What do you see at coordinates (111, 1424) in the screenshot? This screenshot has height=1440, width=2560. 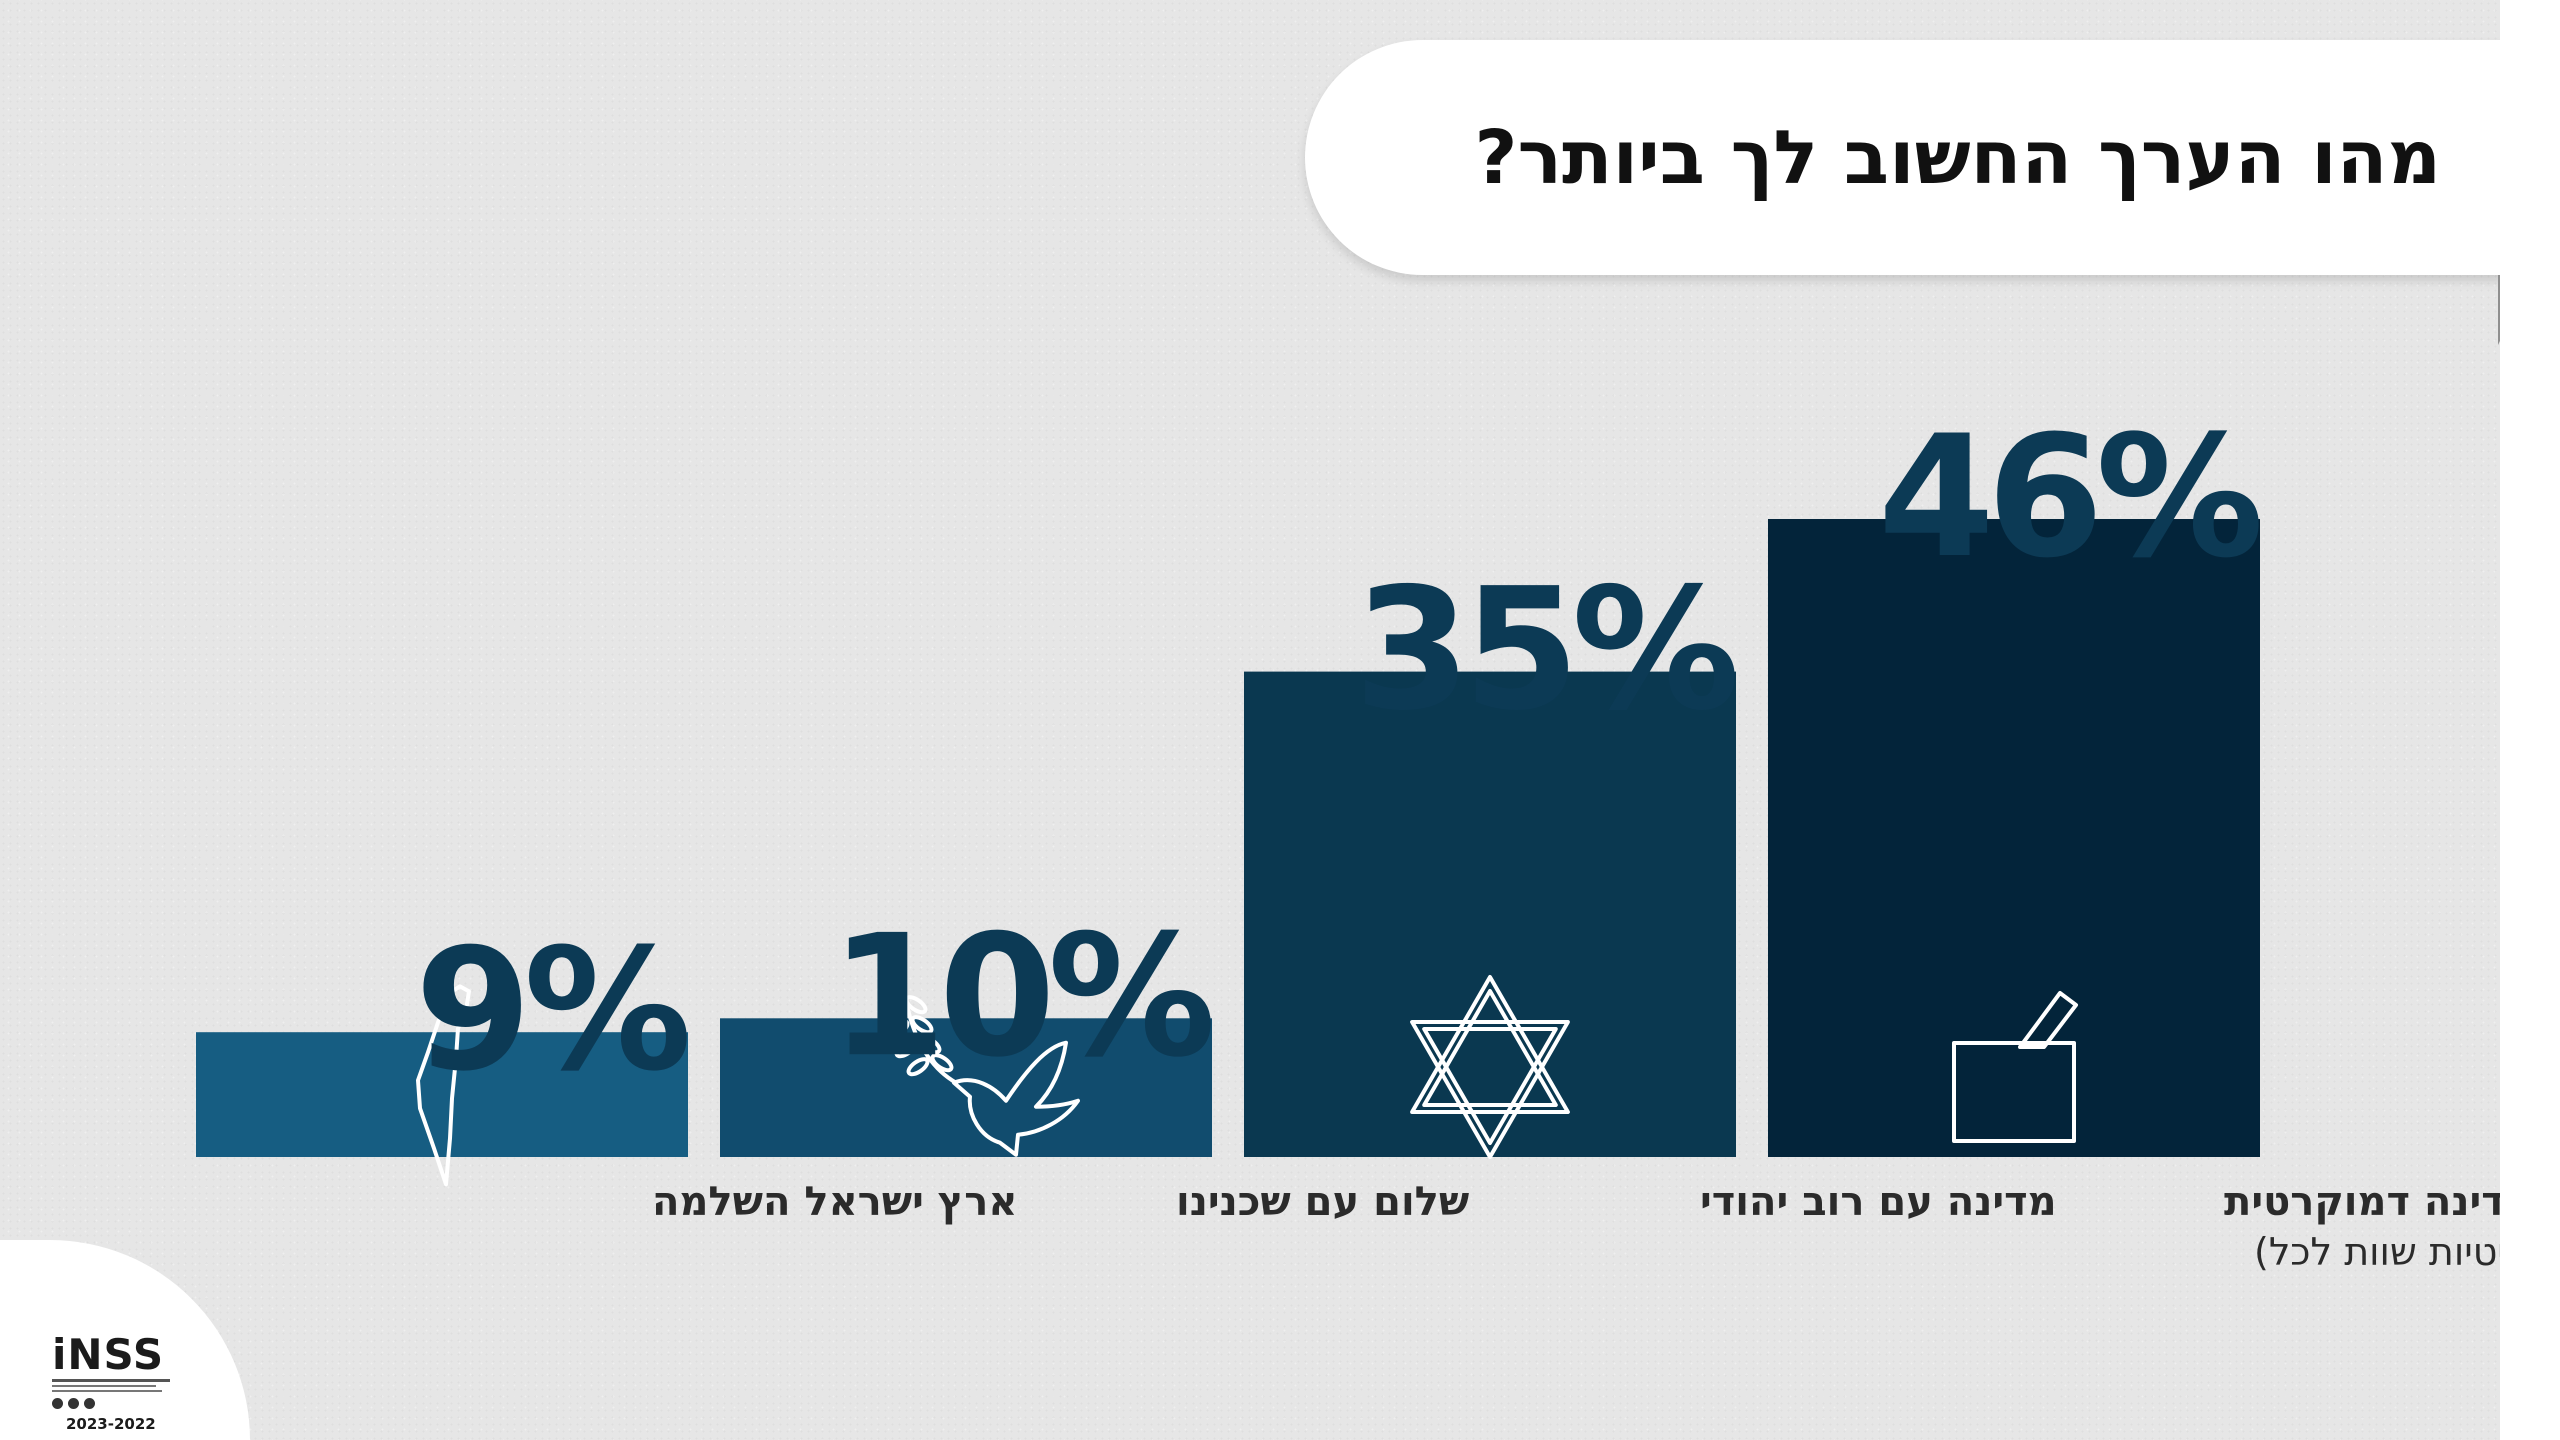 I see `logo-years: 2023-2022` at bounding box center [111, 1424].